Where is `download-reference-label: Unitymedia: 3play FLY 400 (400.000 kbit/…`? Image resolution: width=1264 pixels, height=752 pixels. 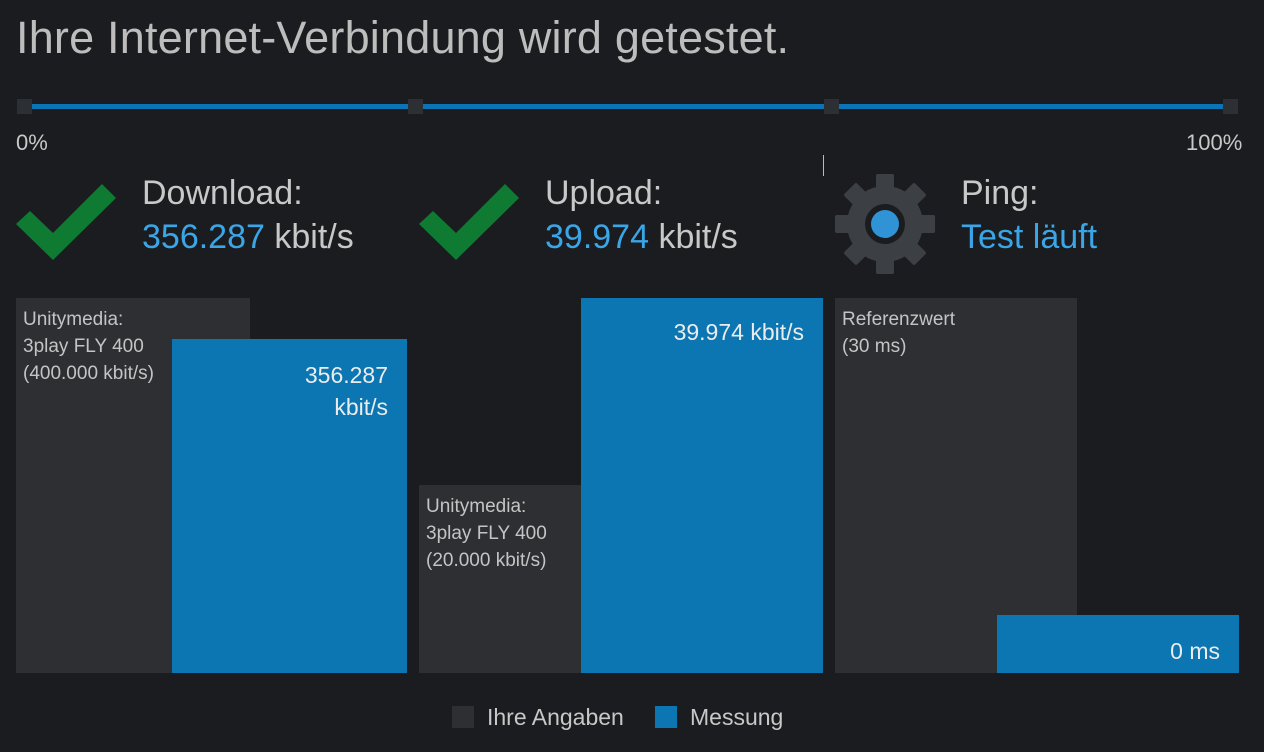 download-reference-label: Unitymedia: 3play FLY 400 (400.000 kbit/… is located at coordinates (88, 346).